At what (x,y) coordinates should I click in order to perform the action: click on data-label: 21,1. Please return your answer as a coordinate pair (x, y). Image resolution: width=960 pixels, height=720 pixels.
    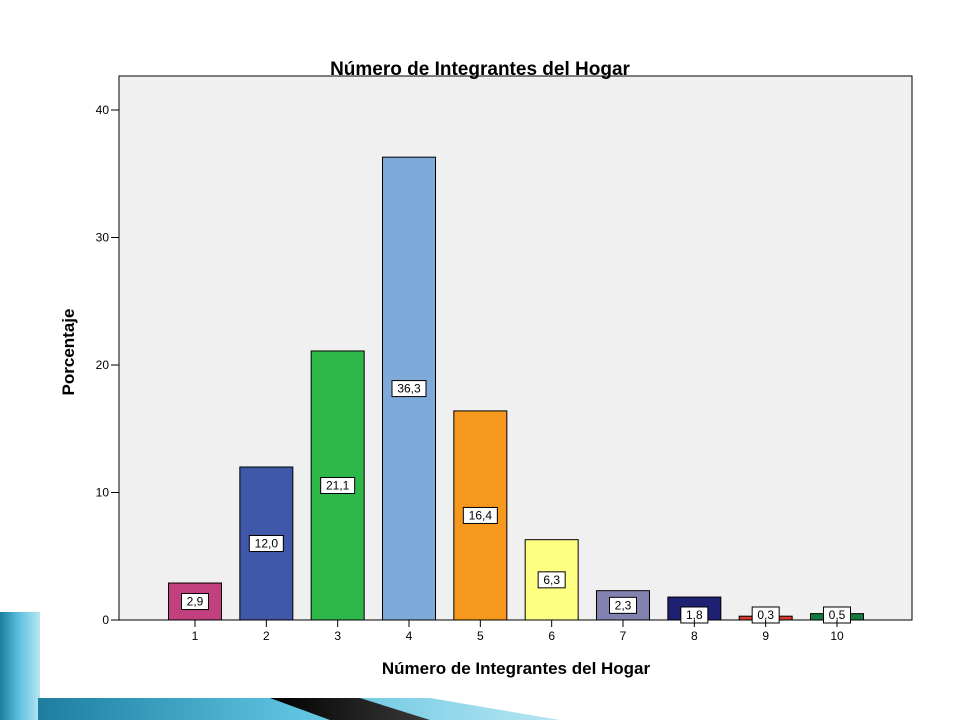
    Looking at the image, I should click on (338, 485).